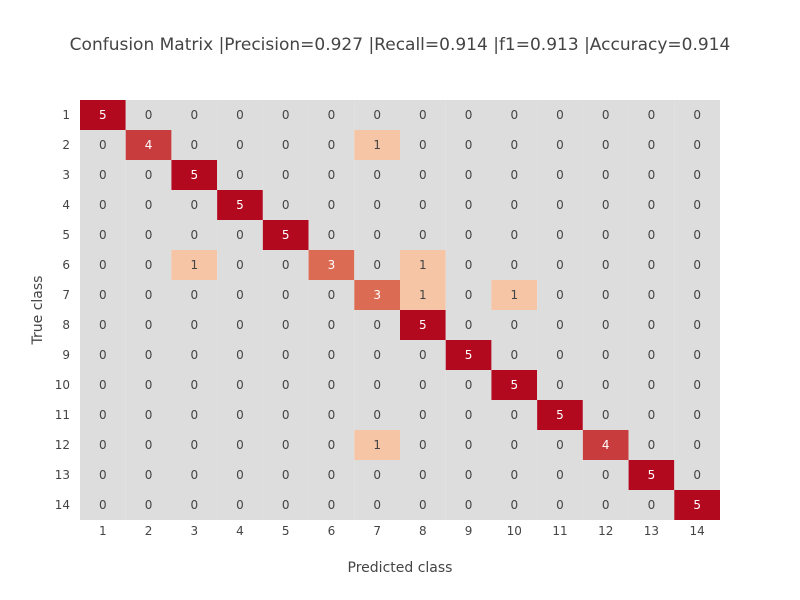 This screenshot has height=600, width=800. What do you see at coordinates (423, 531) in the screenshot?
I see `x-tick-label: 8` at bounding box center [423, 531].